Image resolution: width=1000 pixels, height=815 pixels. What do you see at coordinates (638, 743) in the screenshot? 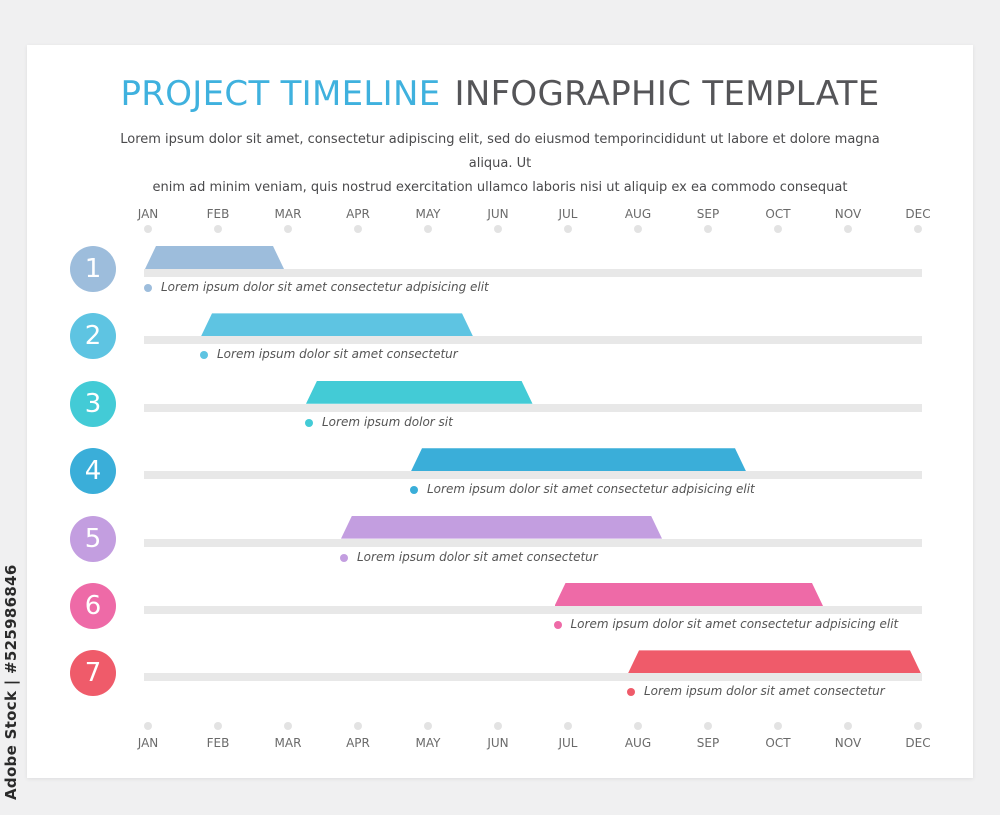
I see `month-label-bottom-aug: AUG` at bounding box center [638, 743].